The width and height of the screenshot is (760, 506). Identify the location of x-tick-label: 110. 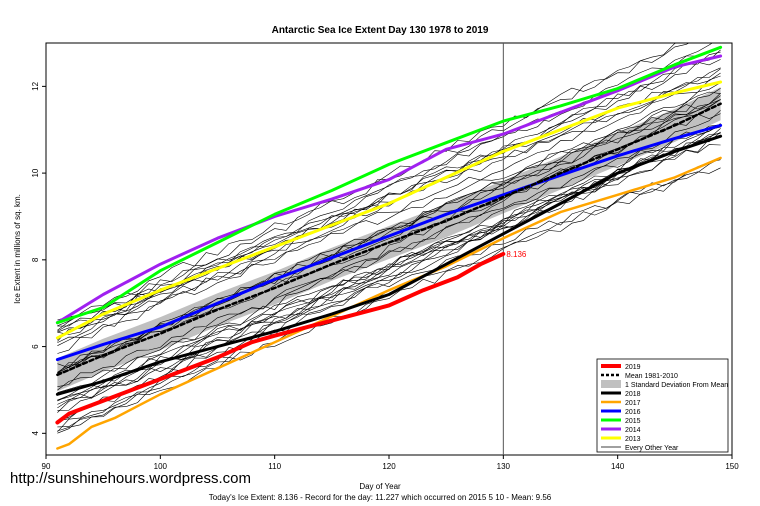
(274, 466).